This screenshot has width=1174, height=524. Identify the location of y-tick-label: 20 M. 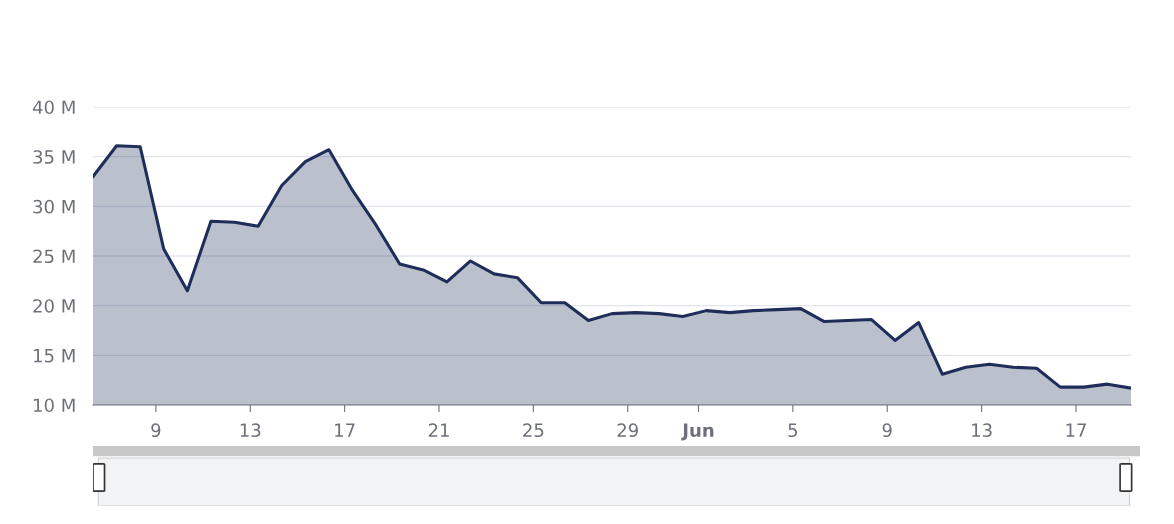
(54, 306).